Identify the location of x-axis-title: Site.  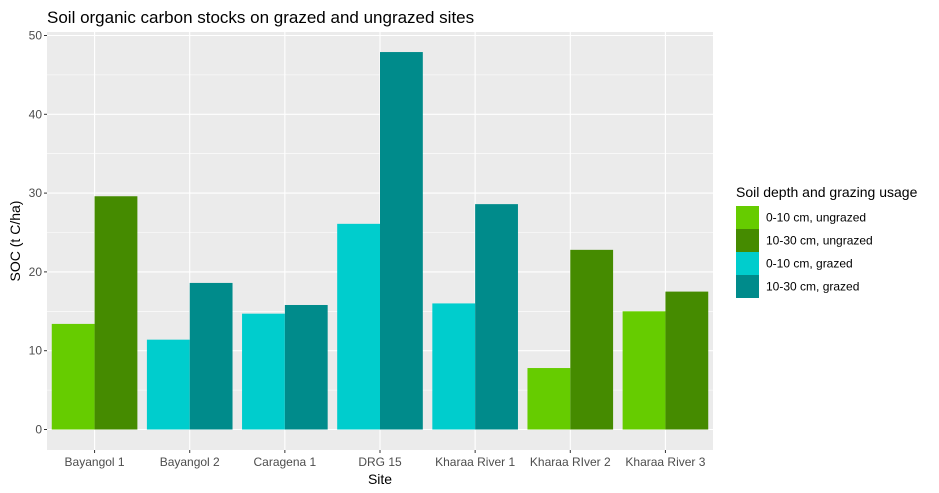
(380, 479).